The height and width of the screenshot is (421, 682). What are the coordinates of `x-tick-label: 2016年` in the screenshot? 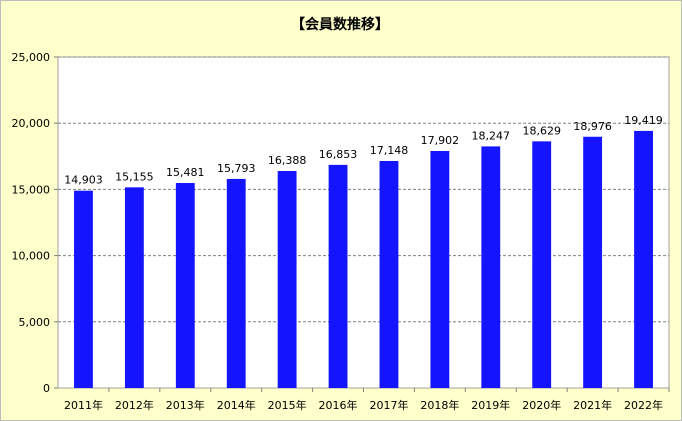 It's located at (338, 405).